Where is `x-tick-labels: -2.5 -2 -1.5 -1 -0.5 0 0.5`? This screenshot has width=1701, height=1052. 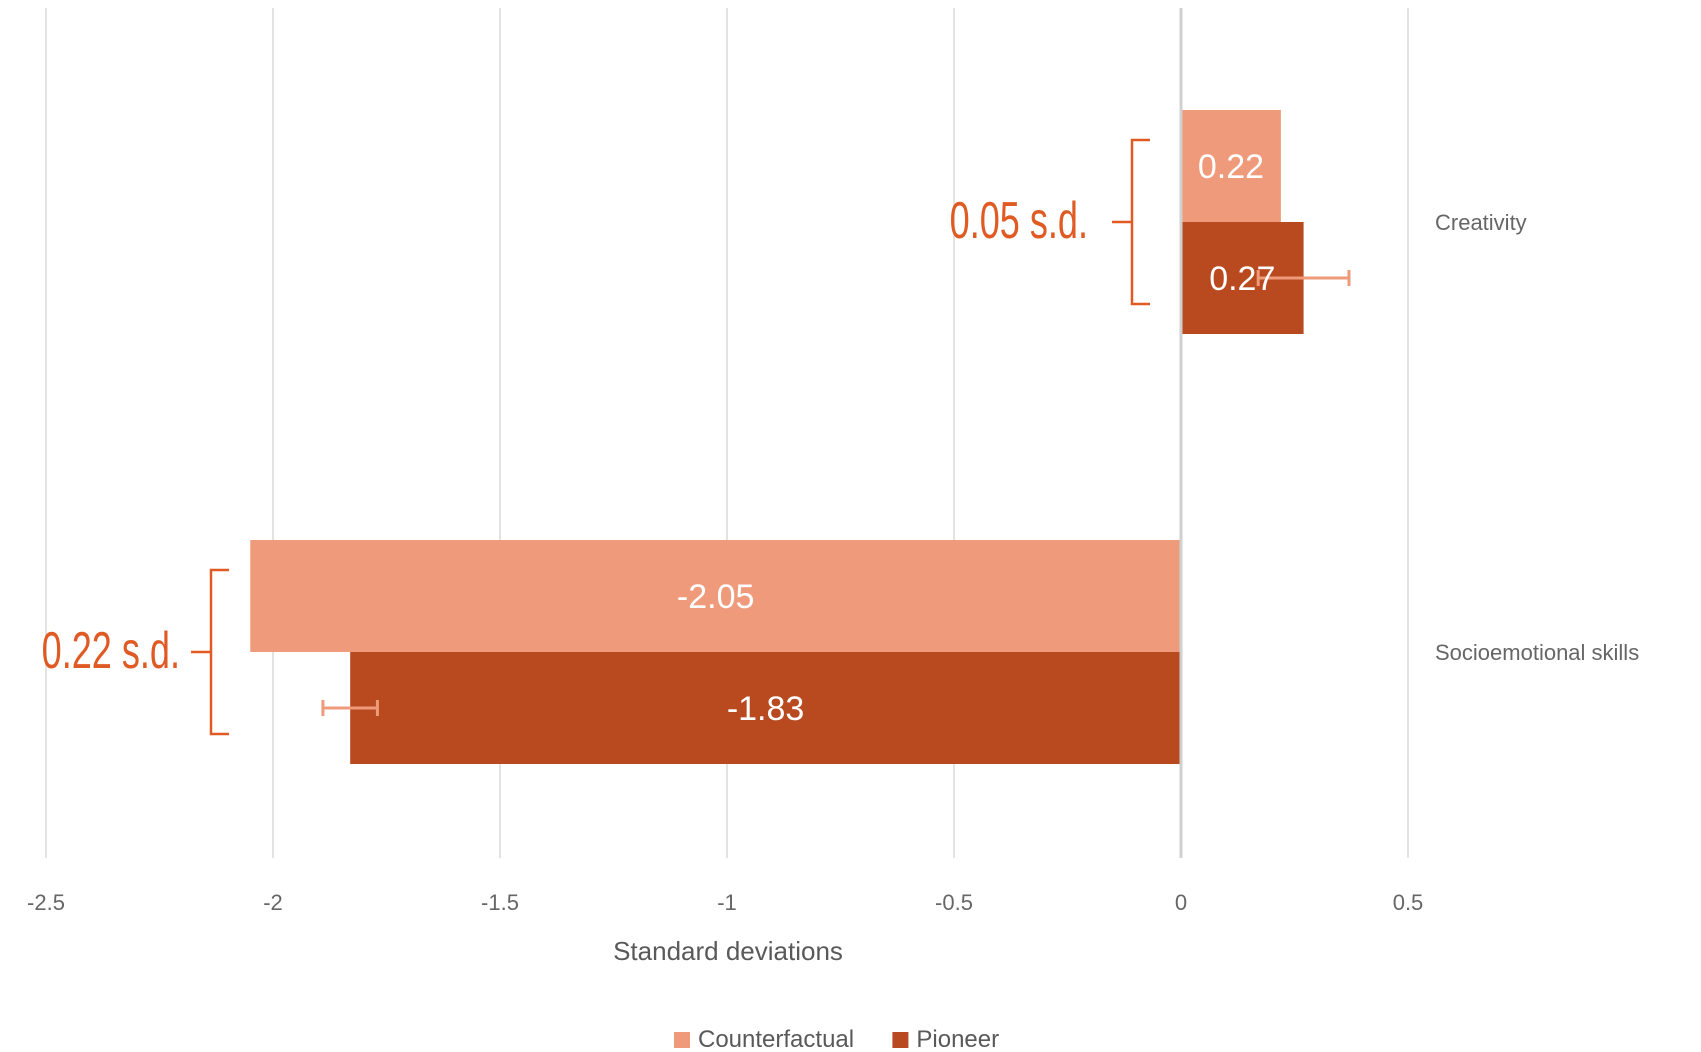 x-tick-labels: -2.5 -2 -1.5 -1 -0.5 0 0.5 is located at coordinates (725, 902).